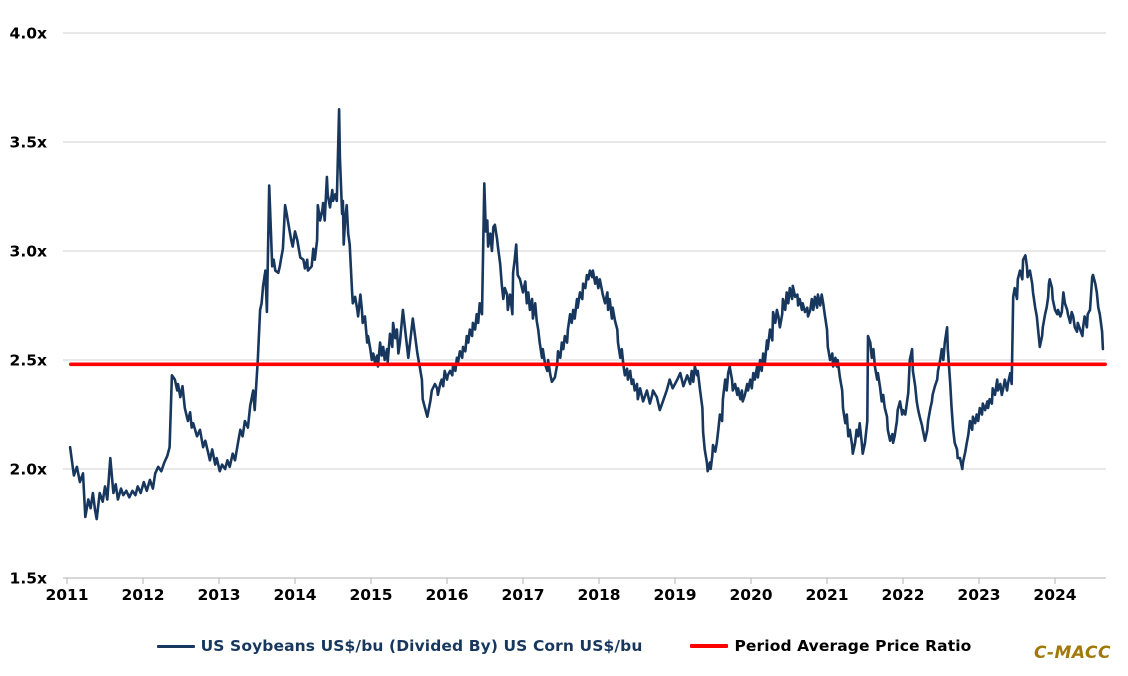 The image size is (1128, 676). I want to click on ratio-line-marker, so click(175, 646).